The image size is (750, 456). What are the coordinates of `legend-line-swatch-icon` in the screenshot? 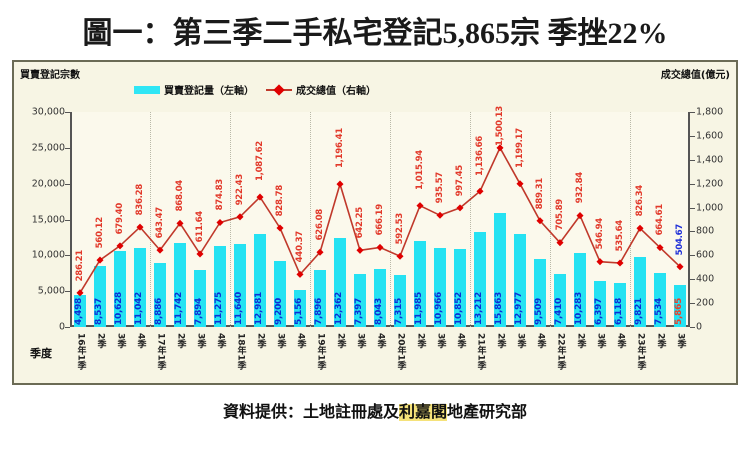 It's located at (279, 90).